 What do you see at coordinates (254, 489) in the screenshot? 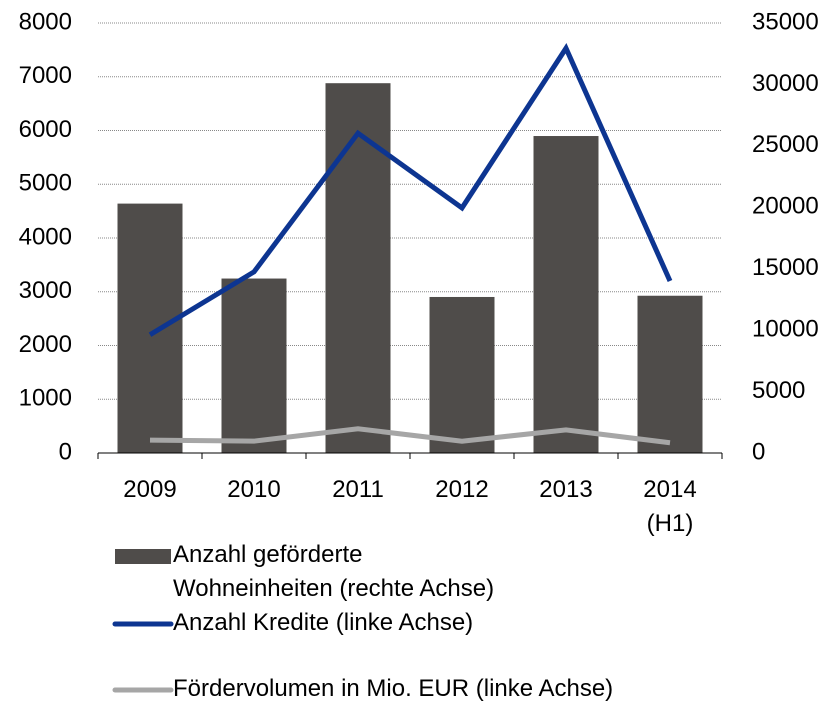
I see `x-tick-label: 2010` at bounding box center [254, 489].